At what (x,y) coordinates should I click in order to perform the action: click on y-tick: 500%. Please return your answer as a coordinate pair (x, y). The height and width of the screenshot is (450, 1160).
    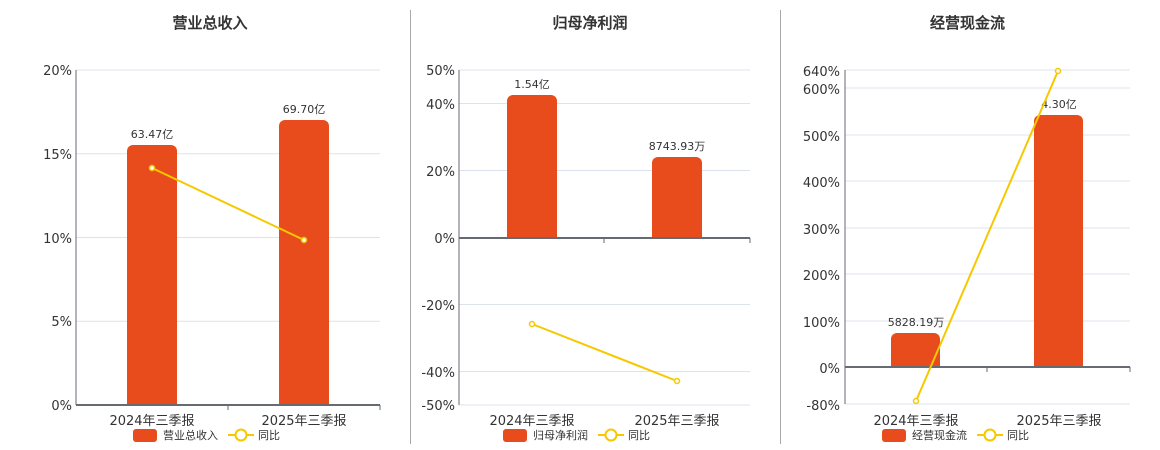
    Looking at the image, I should click on (821, 137).